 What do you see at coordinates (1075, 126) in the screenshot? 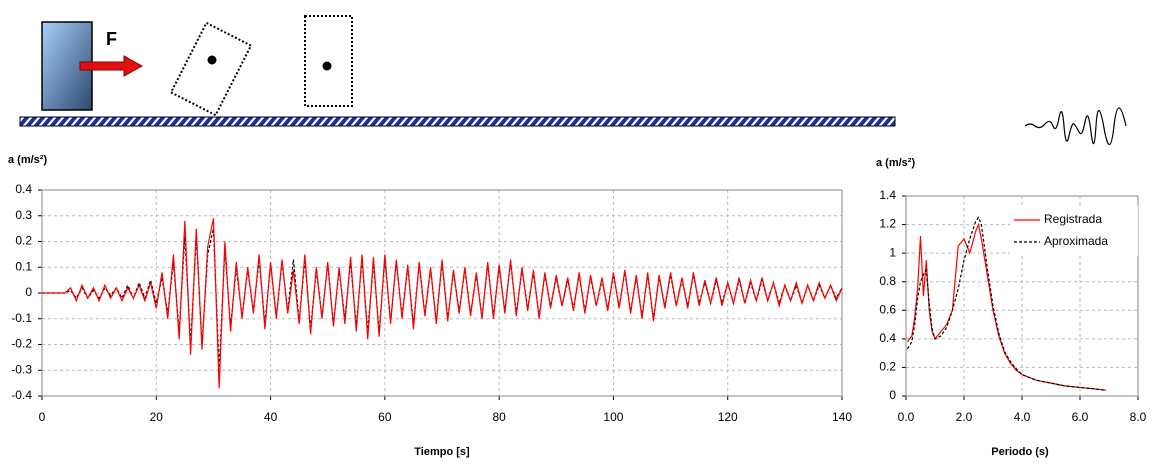
I see `signal-icon` at bounding box center [1075, 126].